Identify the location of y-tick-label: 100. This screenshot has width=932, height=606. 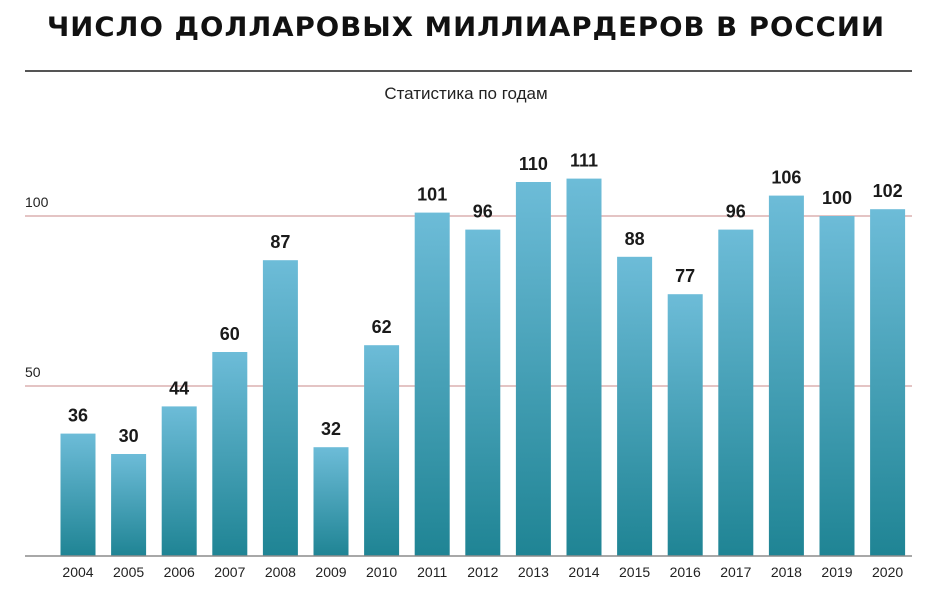
(37, 202).